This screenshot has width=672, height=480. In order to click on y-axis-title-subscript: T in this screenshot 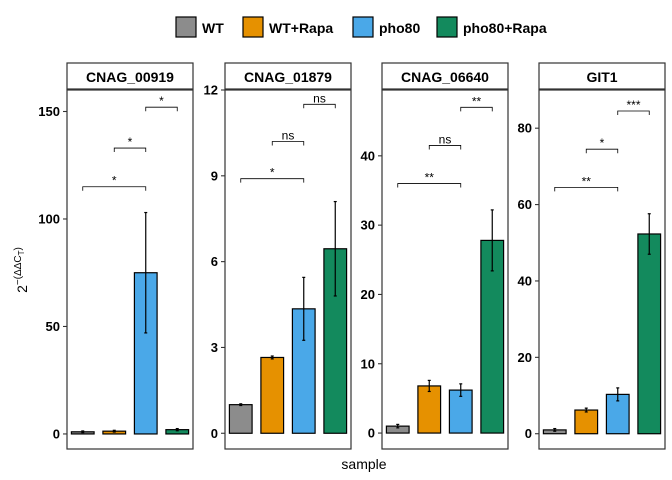, I will do `click(21, 252)`.